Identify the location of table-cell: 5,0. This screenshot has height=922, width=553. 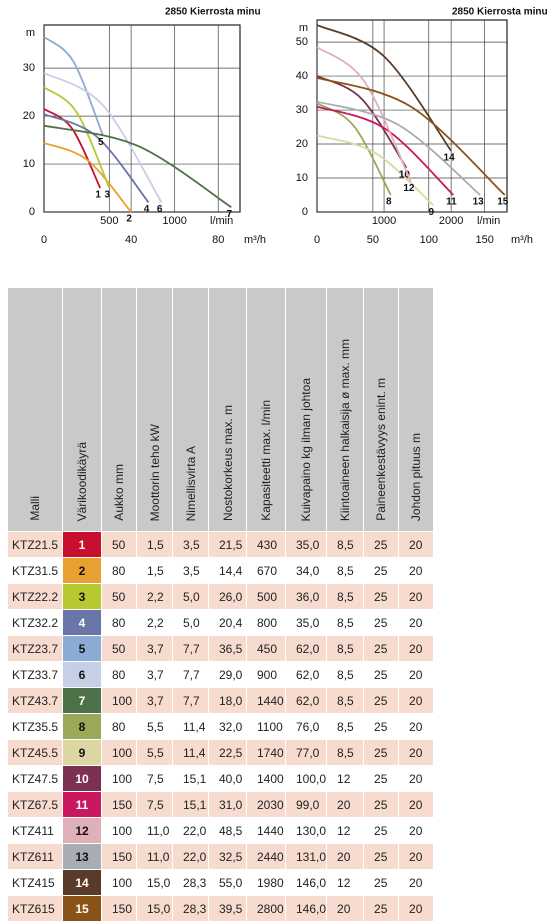
(190, 622).